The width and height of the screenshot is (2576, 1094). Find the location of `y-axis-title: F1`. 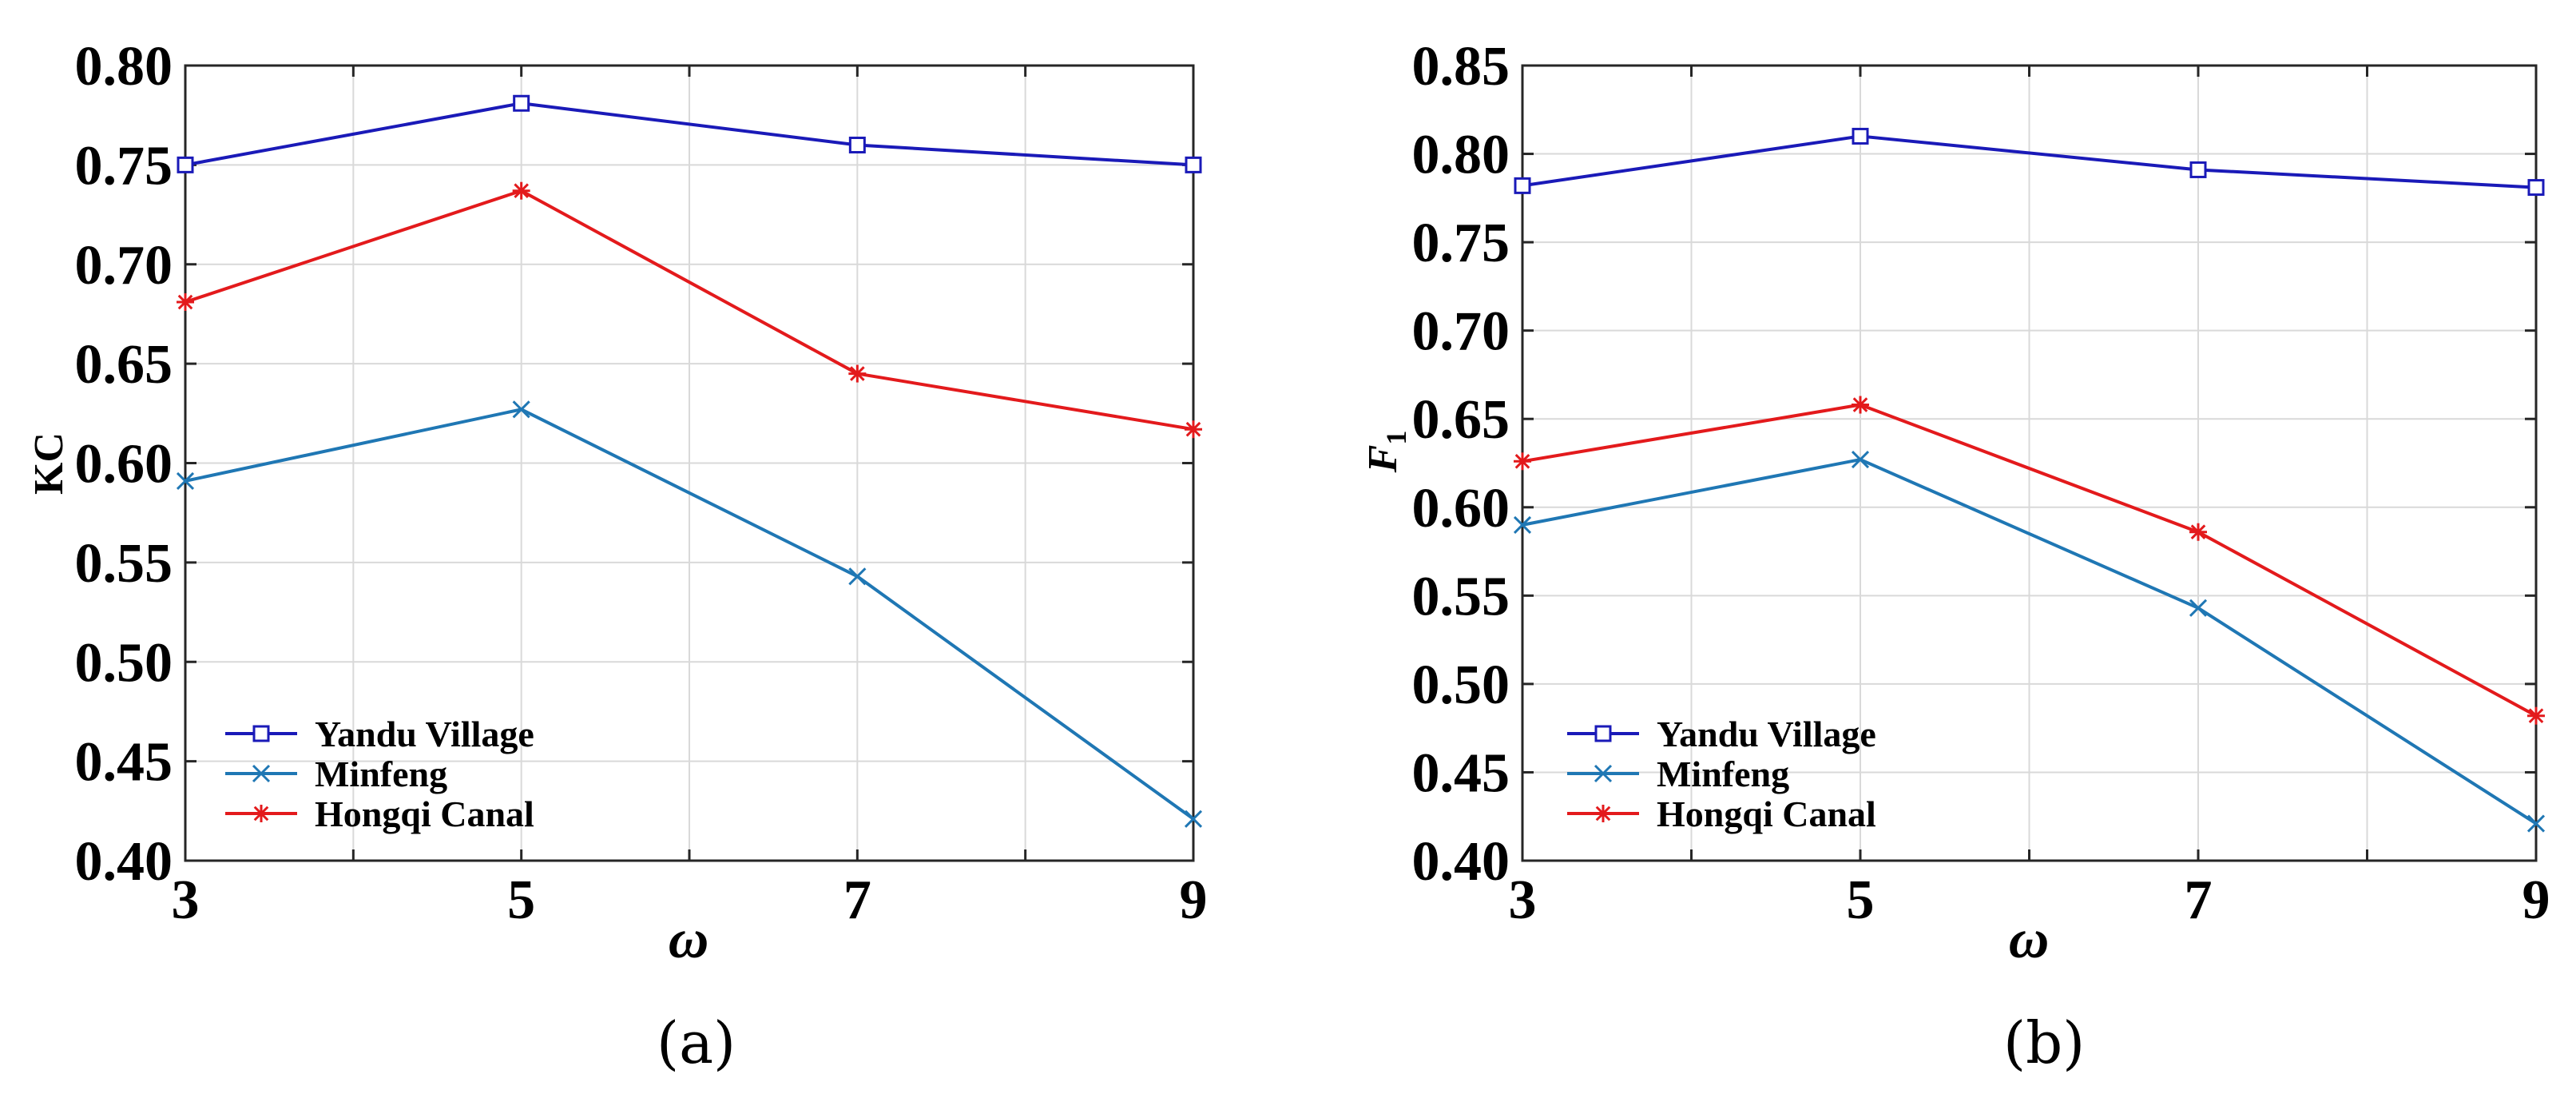

y-axis-title: F1 is located at coordinates (1386, 453).